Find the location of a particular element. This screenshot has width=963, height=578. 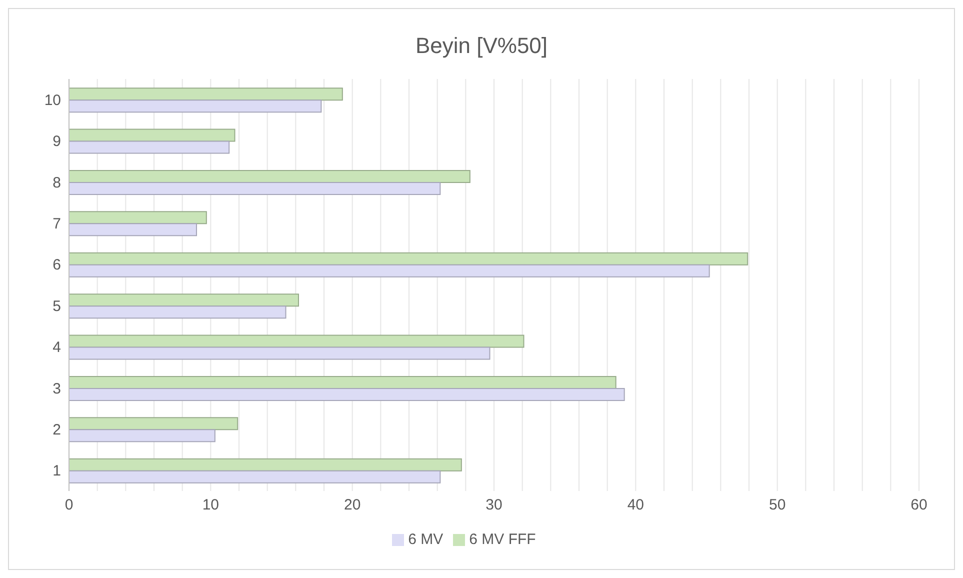

y-tick-label: 9 is located at coordinates (56, 141).